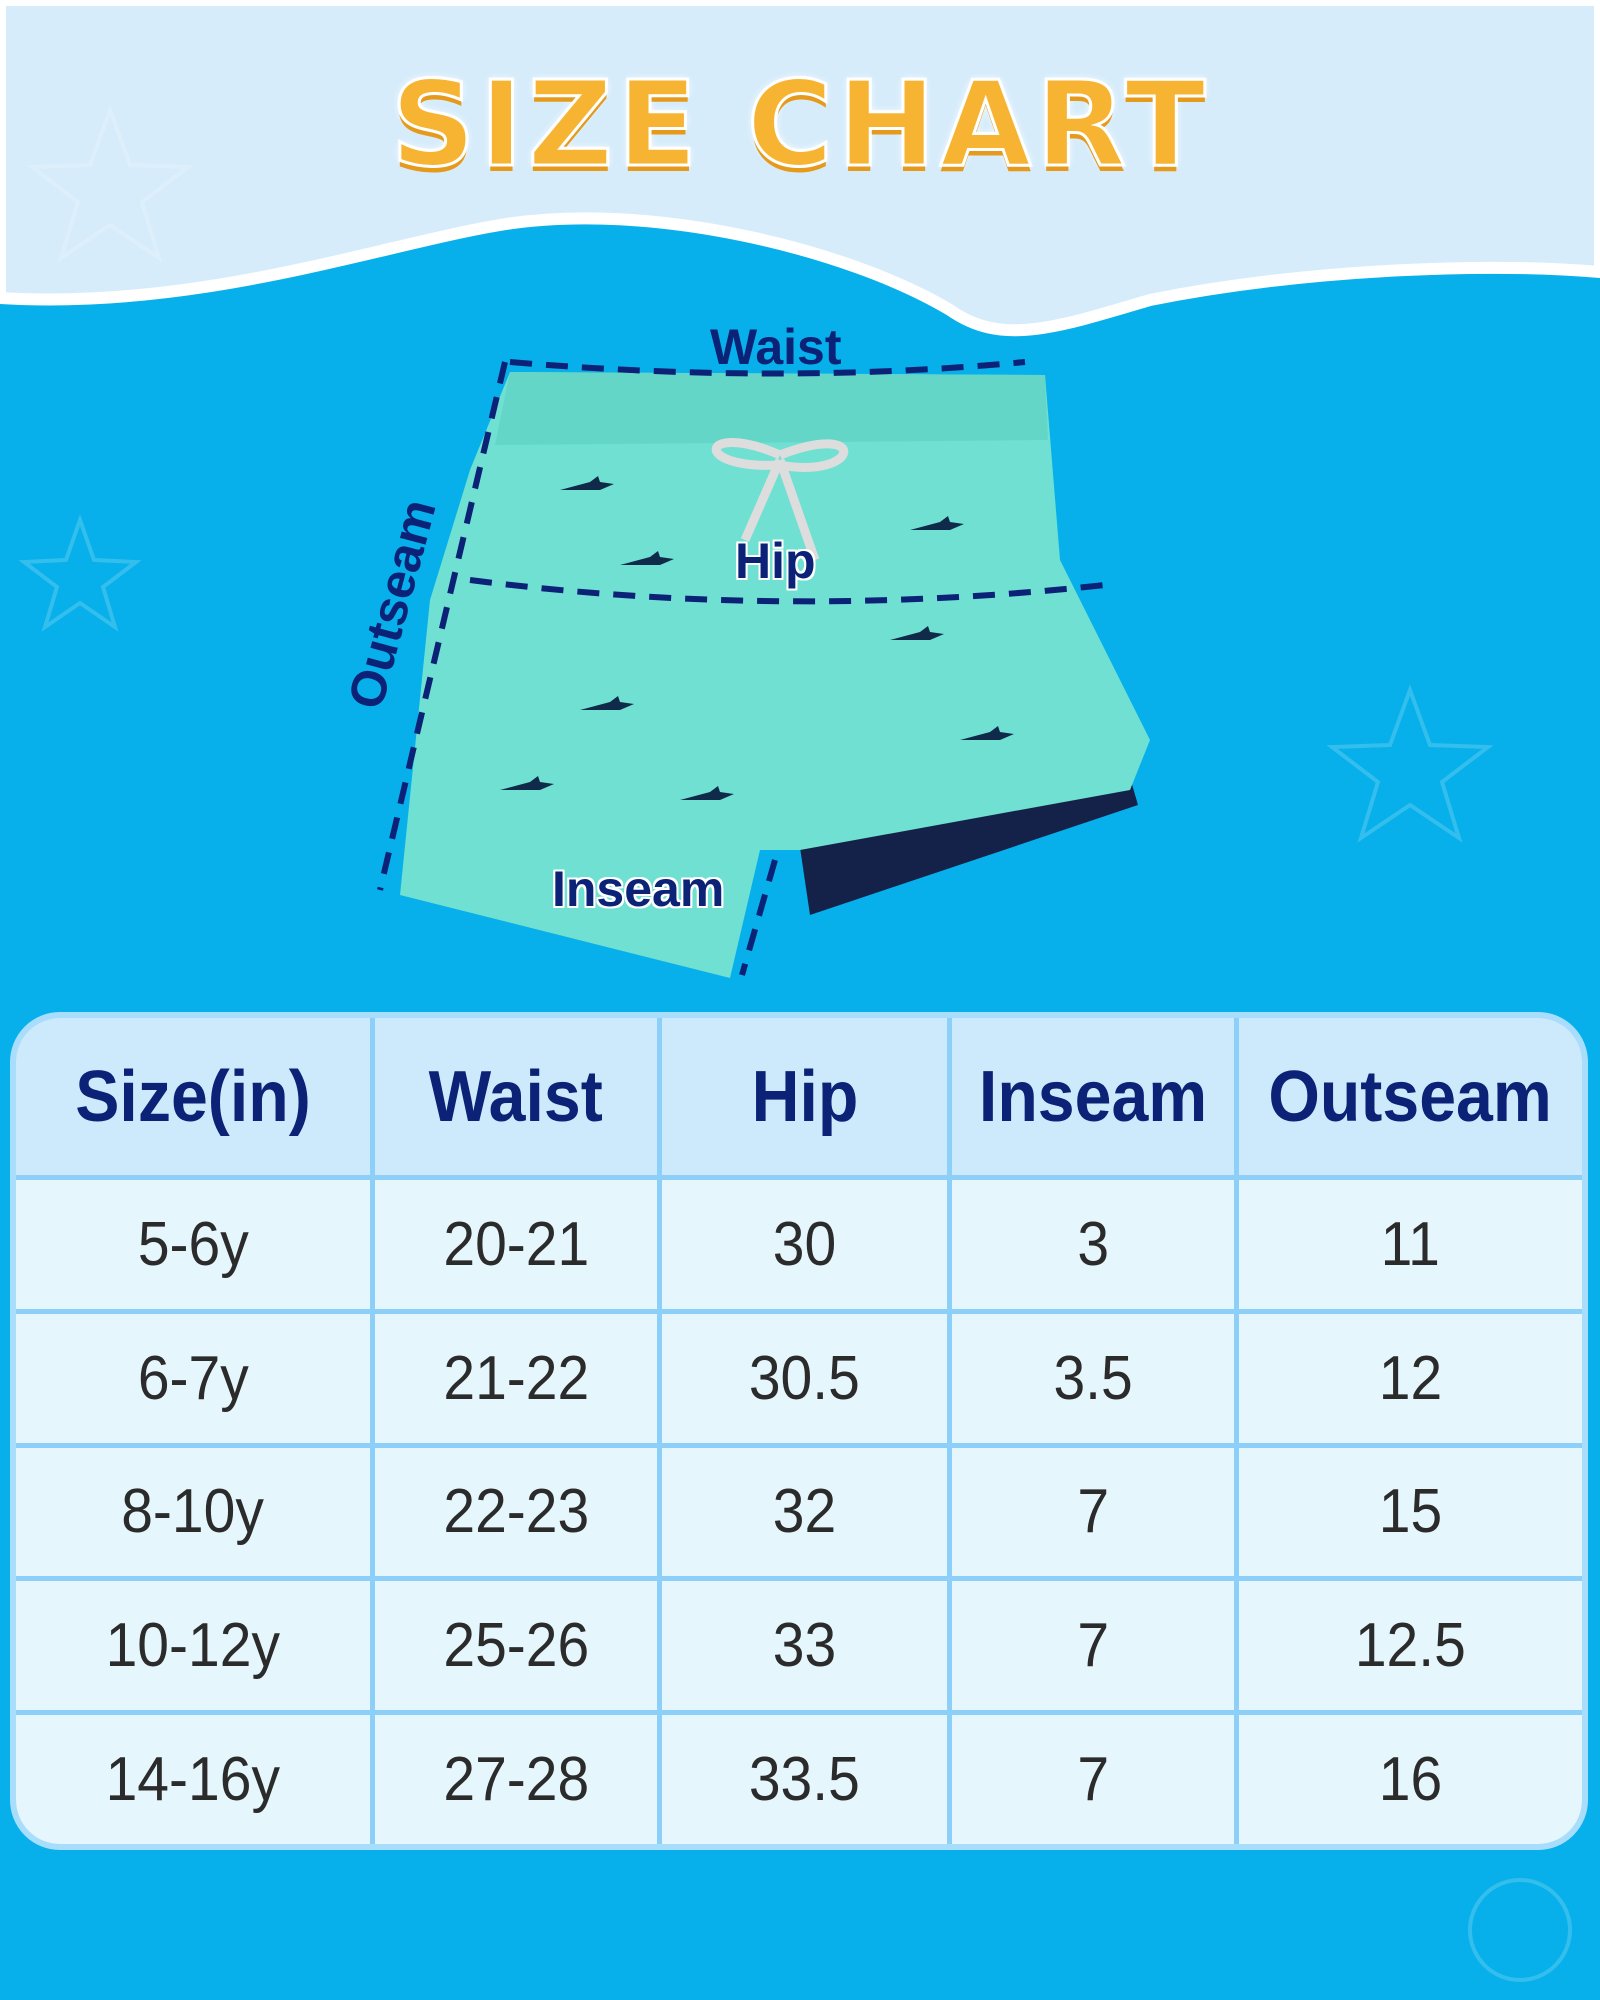 This screenshot has width=1600, height=2000. Describe the element at coordinates (775, 561) in the screenshot. I see `hip-label: Hip` at that location.